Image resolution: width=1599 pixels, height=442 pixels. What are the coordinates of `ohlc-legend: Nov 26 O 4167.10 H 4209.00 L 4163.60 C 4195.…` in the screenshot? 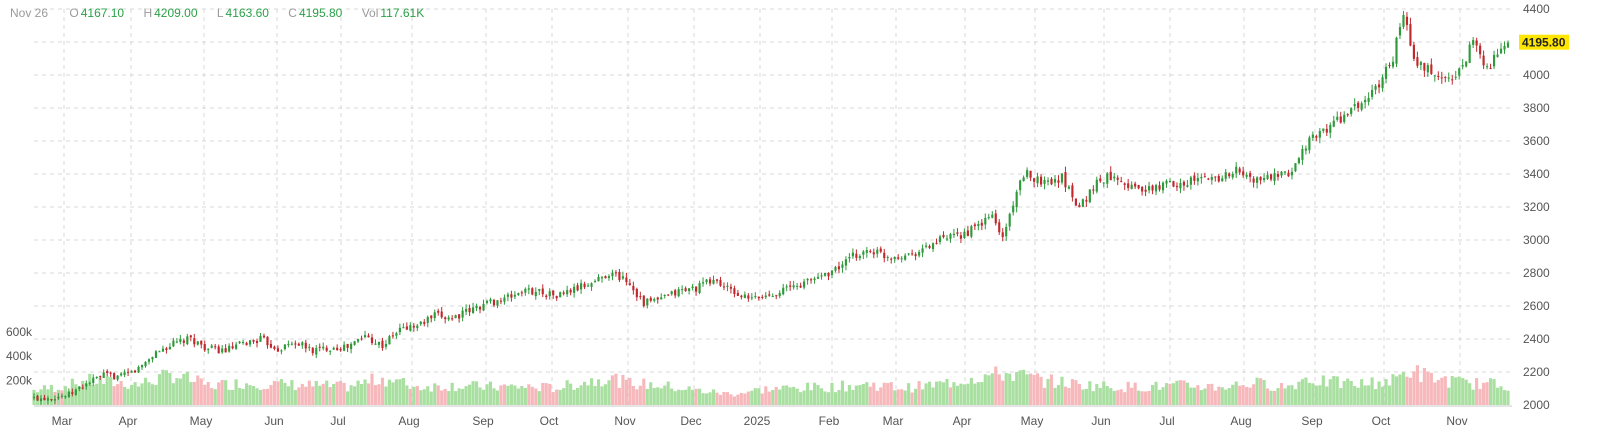 It's located at (225, 13).